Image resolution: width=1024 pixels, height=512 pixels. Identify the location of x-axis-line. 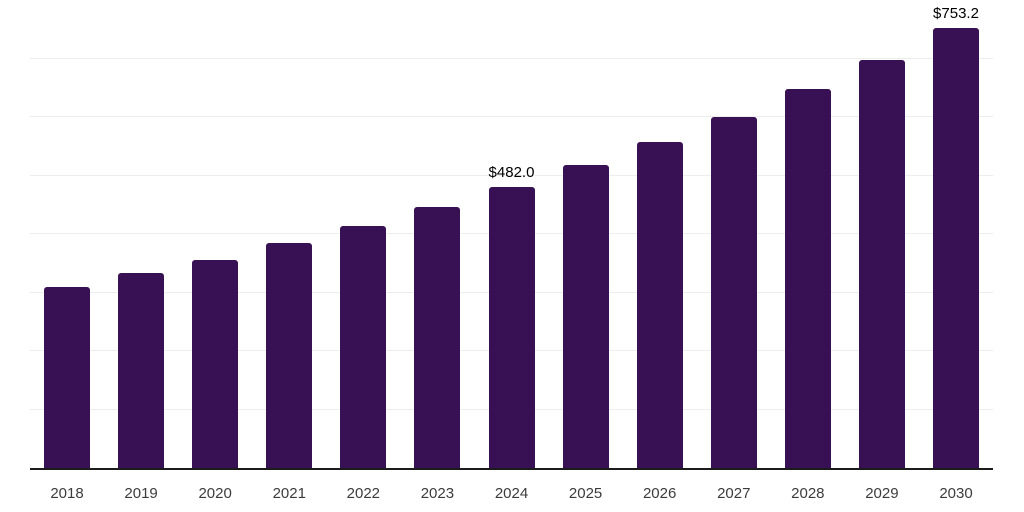
(511, 469).